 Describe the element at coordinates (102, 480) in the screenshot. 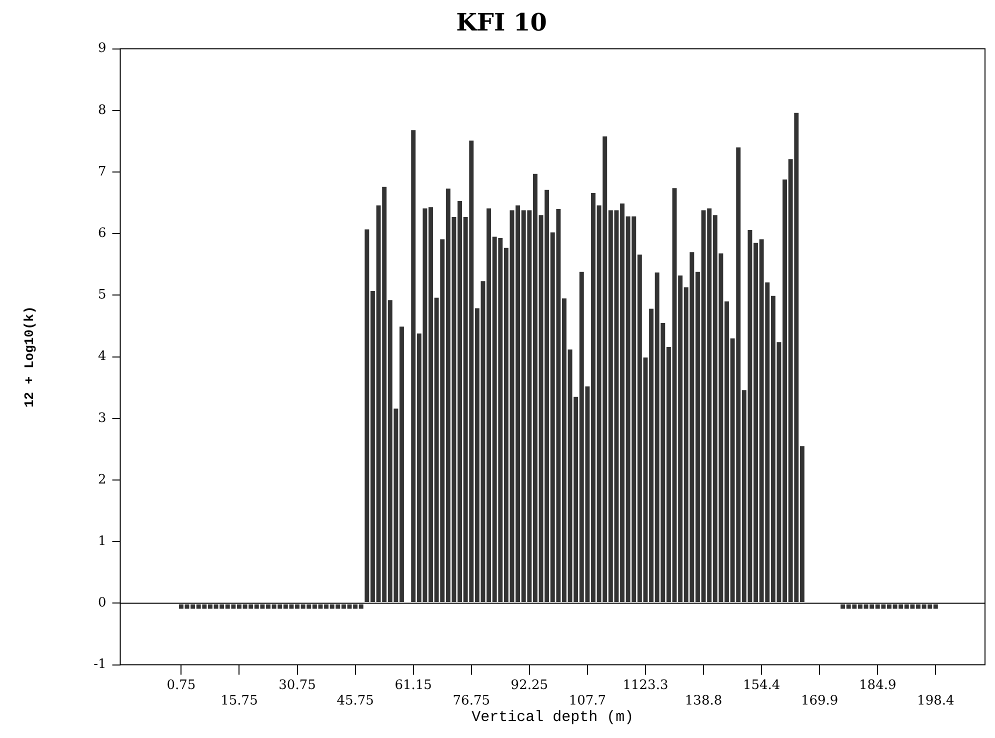

I see `y-tick-label: 2` at that location.